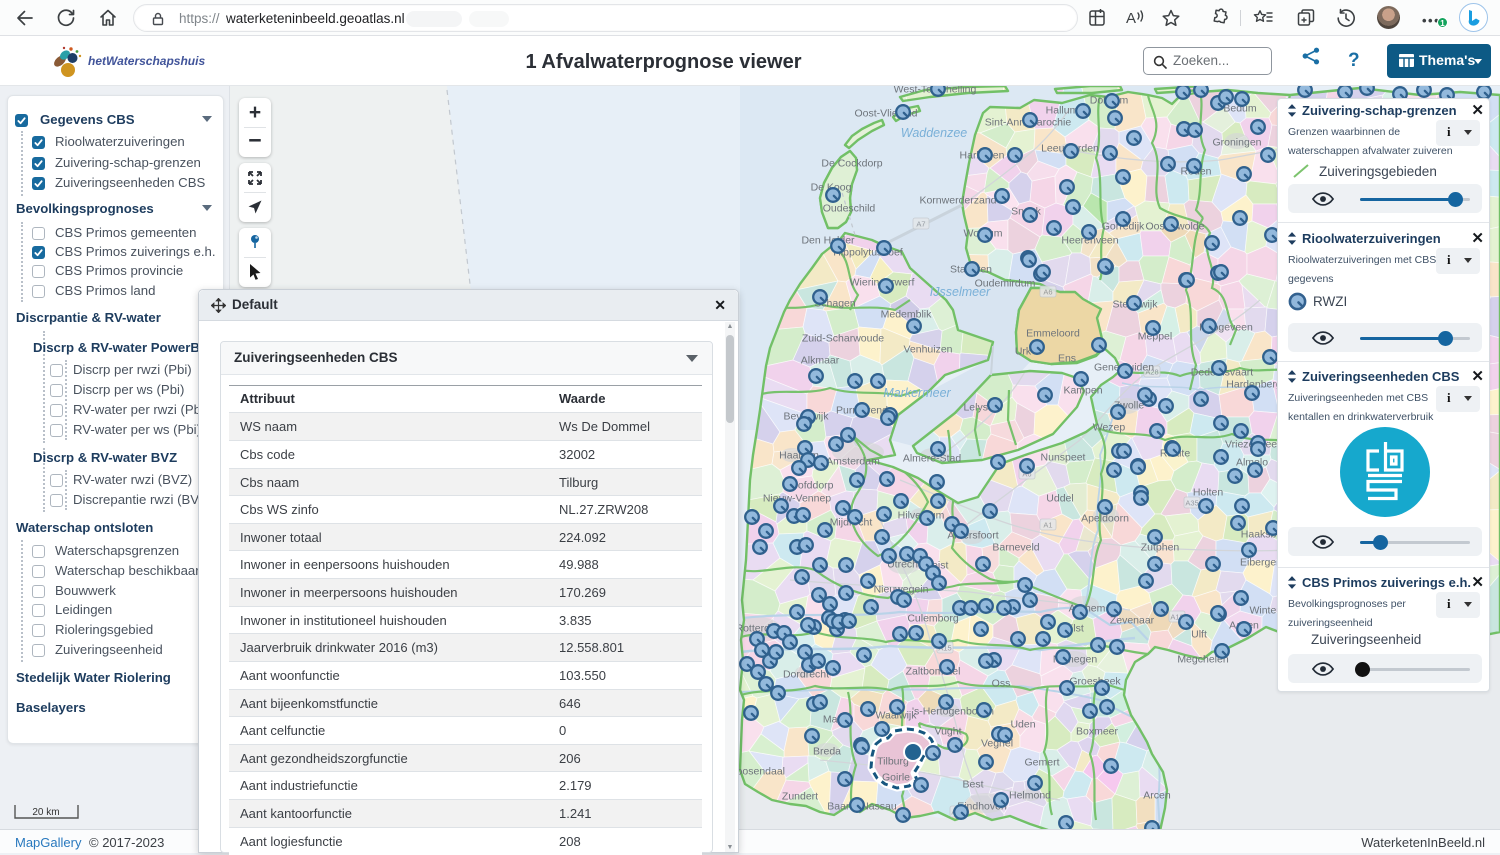  I want to click on svg-text: Boxmeer, so click(1097, 732).